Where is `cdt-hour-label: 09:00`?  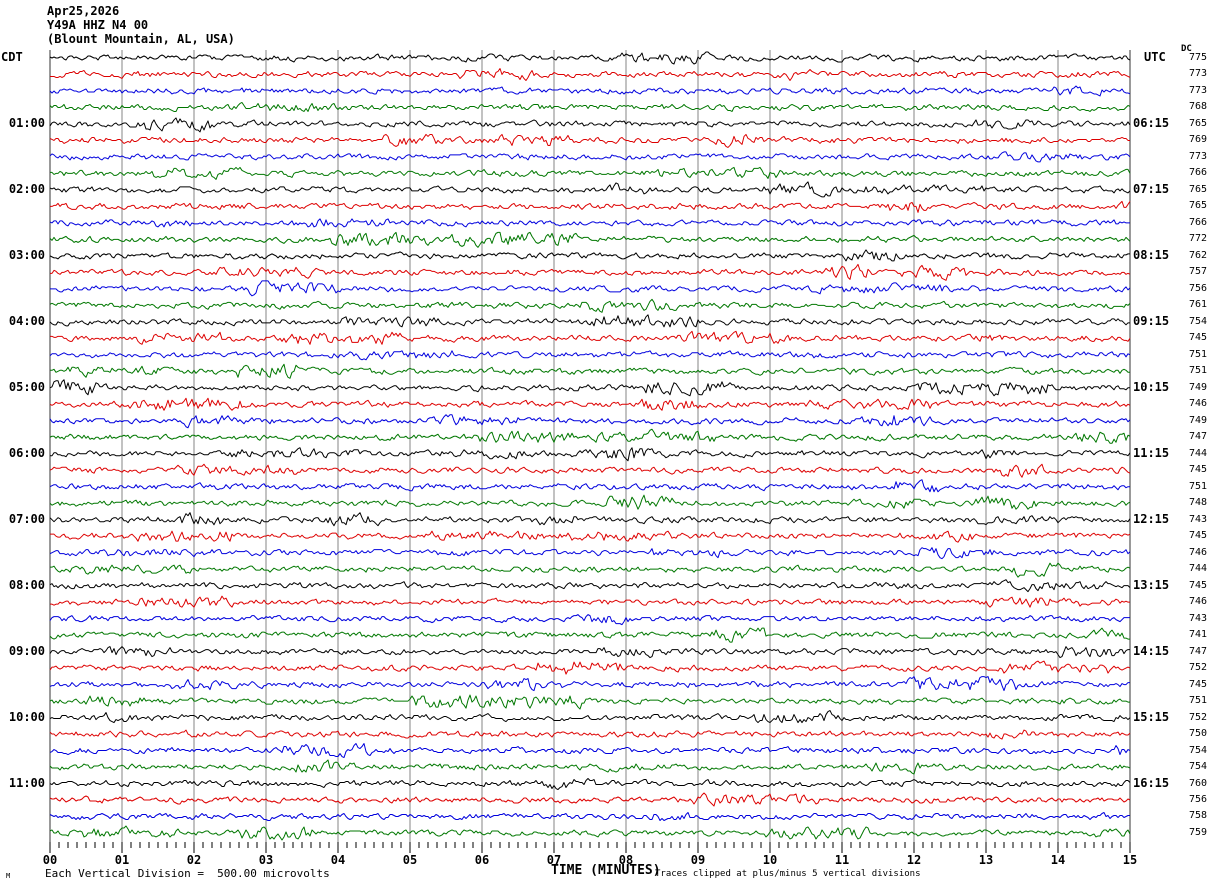 cdt-hour-label: 09:00 is located at coordinates (26, 650).